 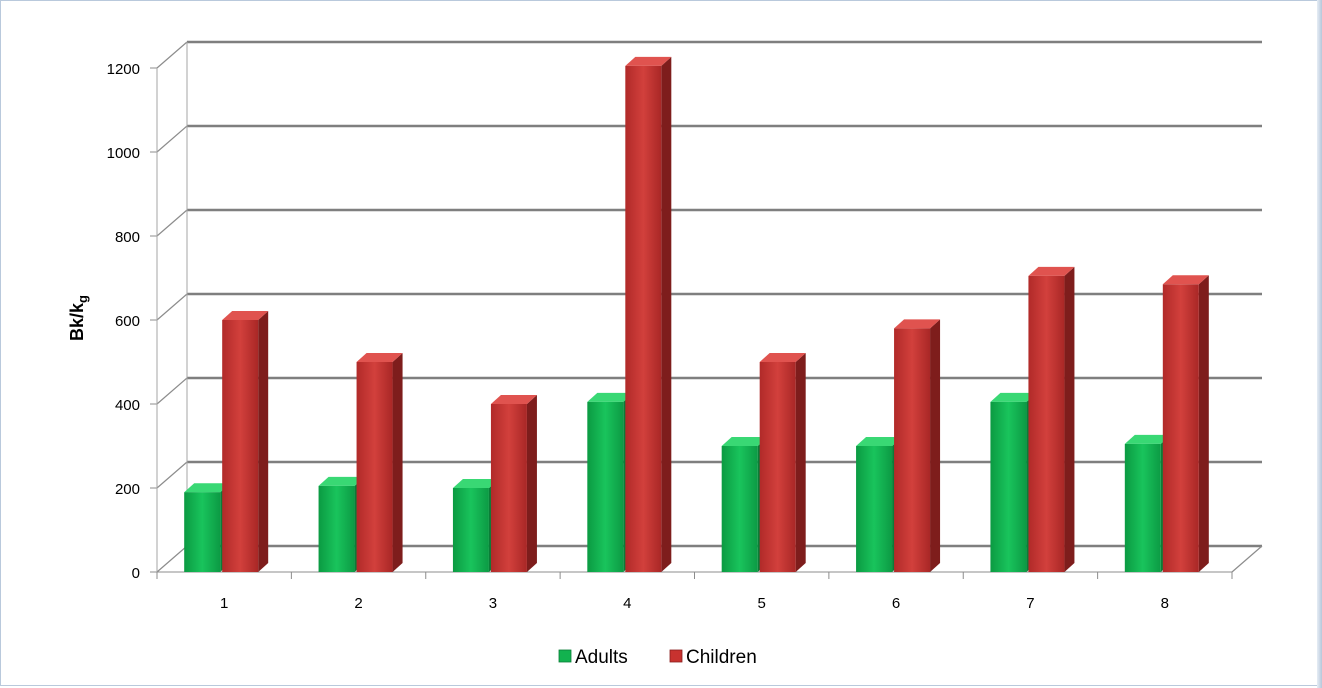 I want to click on x-tick-label: 6, so click(x=896, y=603).